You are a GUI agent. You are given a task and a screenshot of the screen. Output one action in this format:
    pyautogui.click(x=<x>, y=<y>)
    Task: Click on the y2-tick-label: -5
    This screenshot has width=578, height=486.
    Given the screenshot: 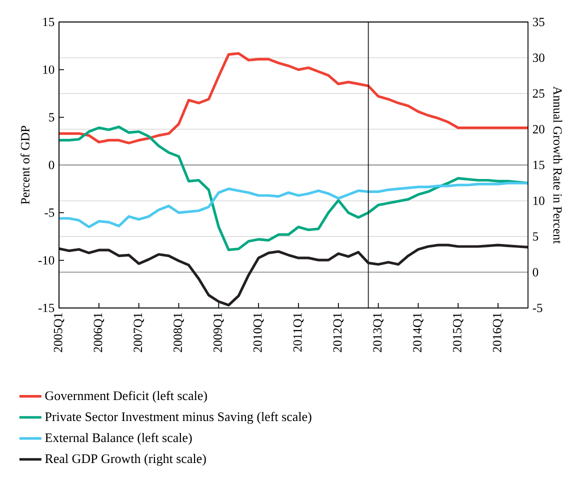 What is the action you would take?
    pyautogui.click(x=537, y=308)
    